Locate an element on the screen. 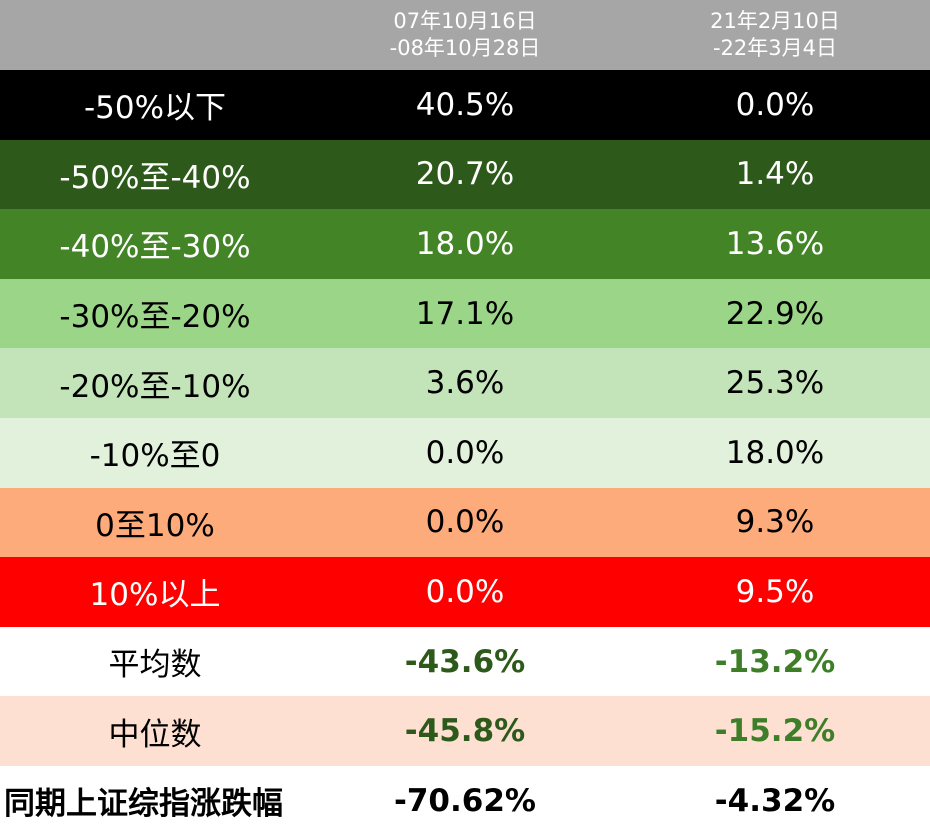  range-label: -20%至-10% is located at coordinates (155, 386).